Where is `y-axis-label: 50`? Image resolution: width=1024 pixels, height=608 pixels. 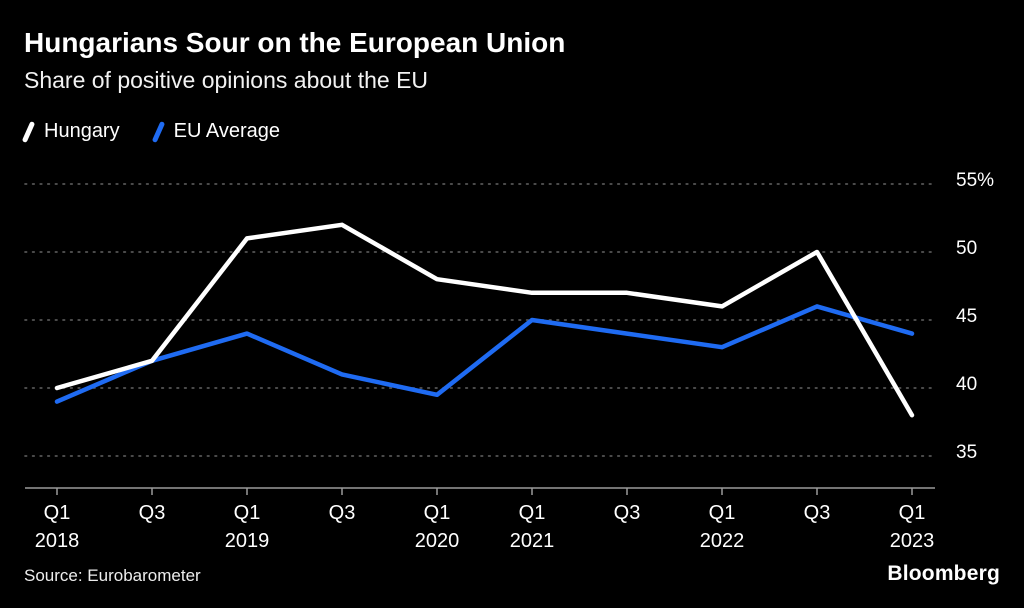
y-axis-label: 50 is located at coordinates (966, 248).